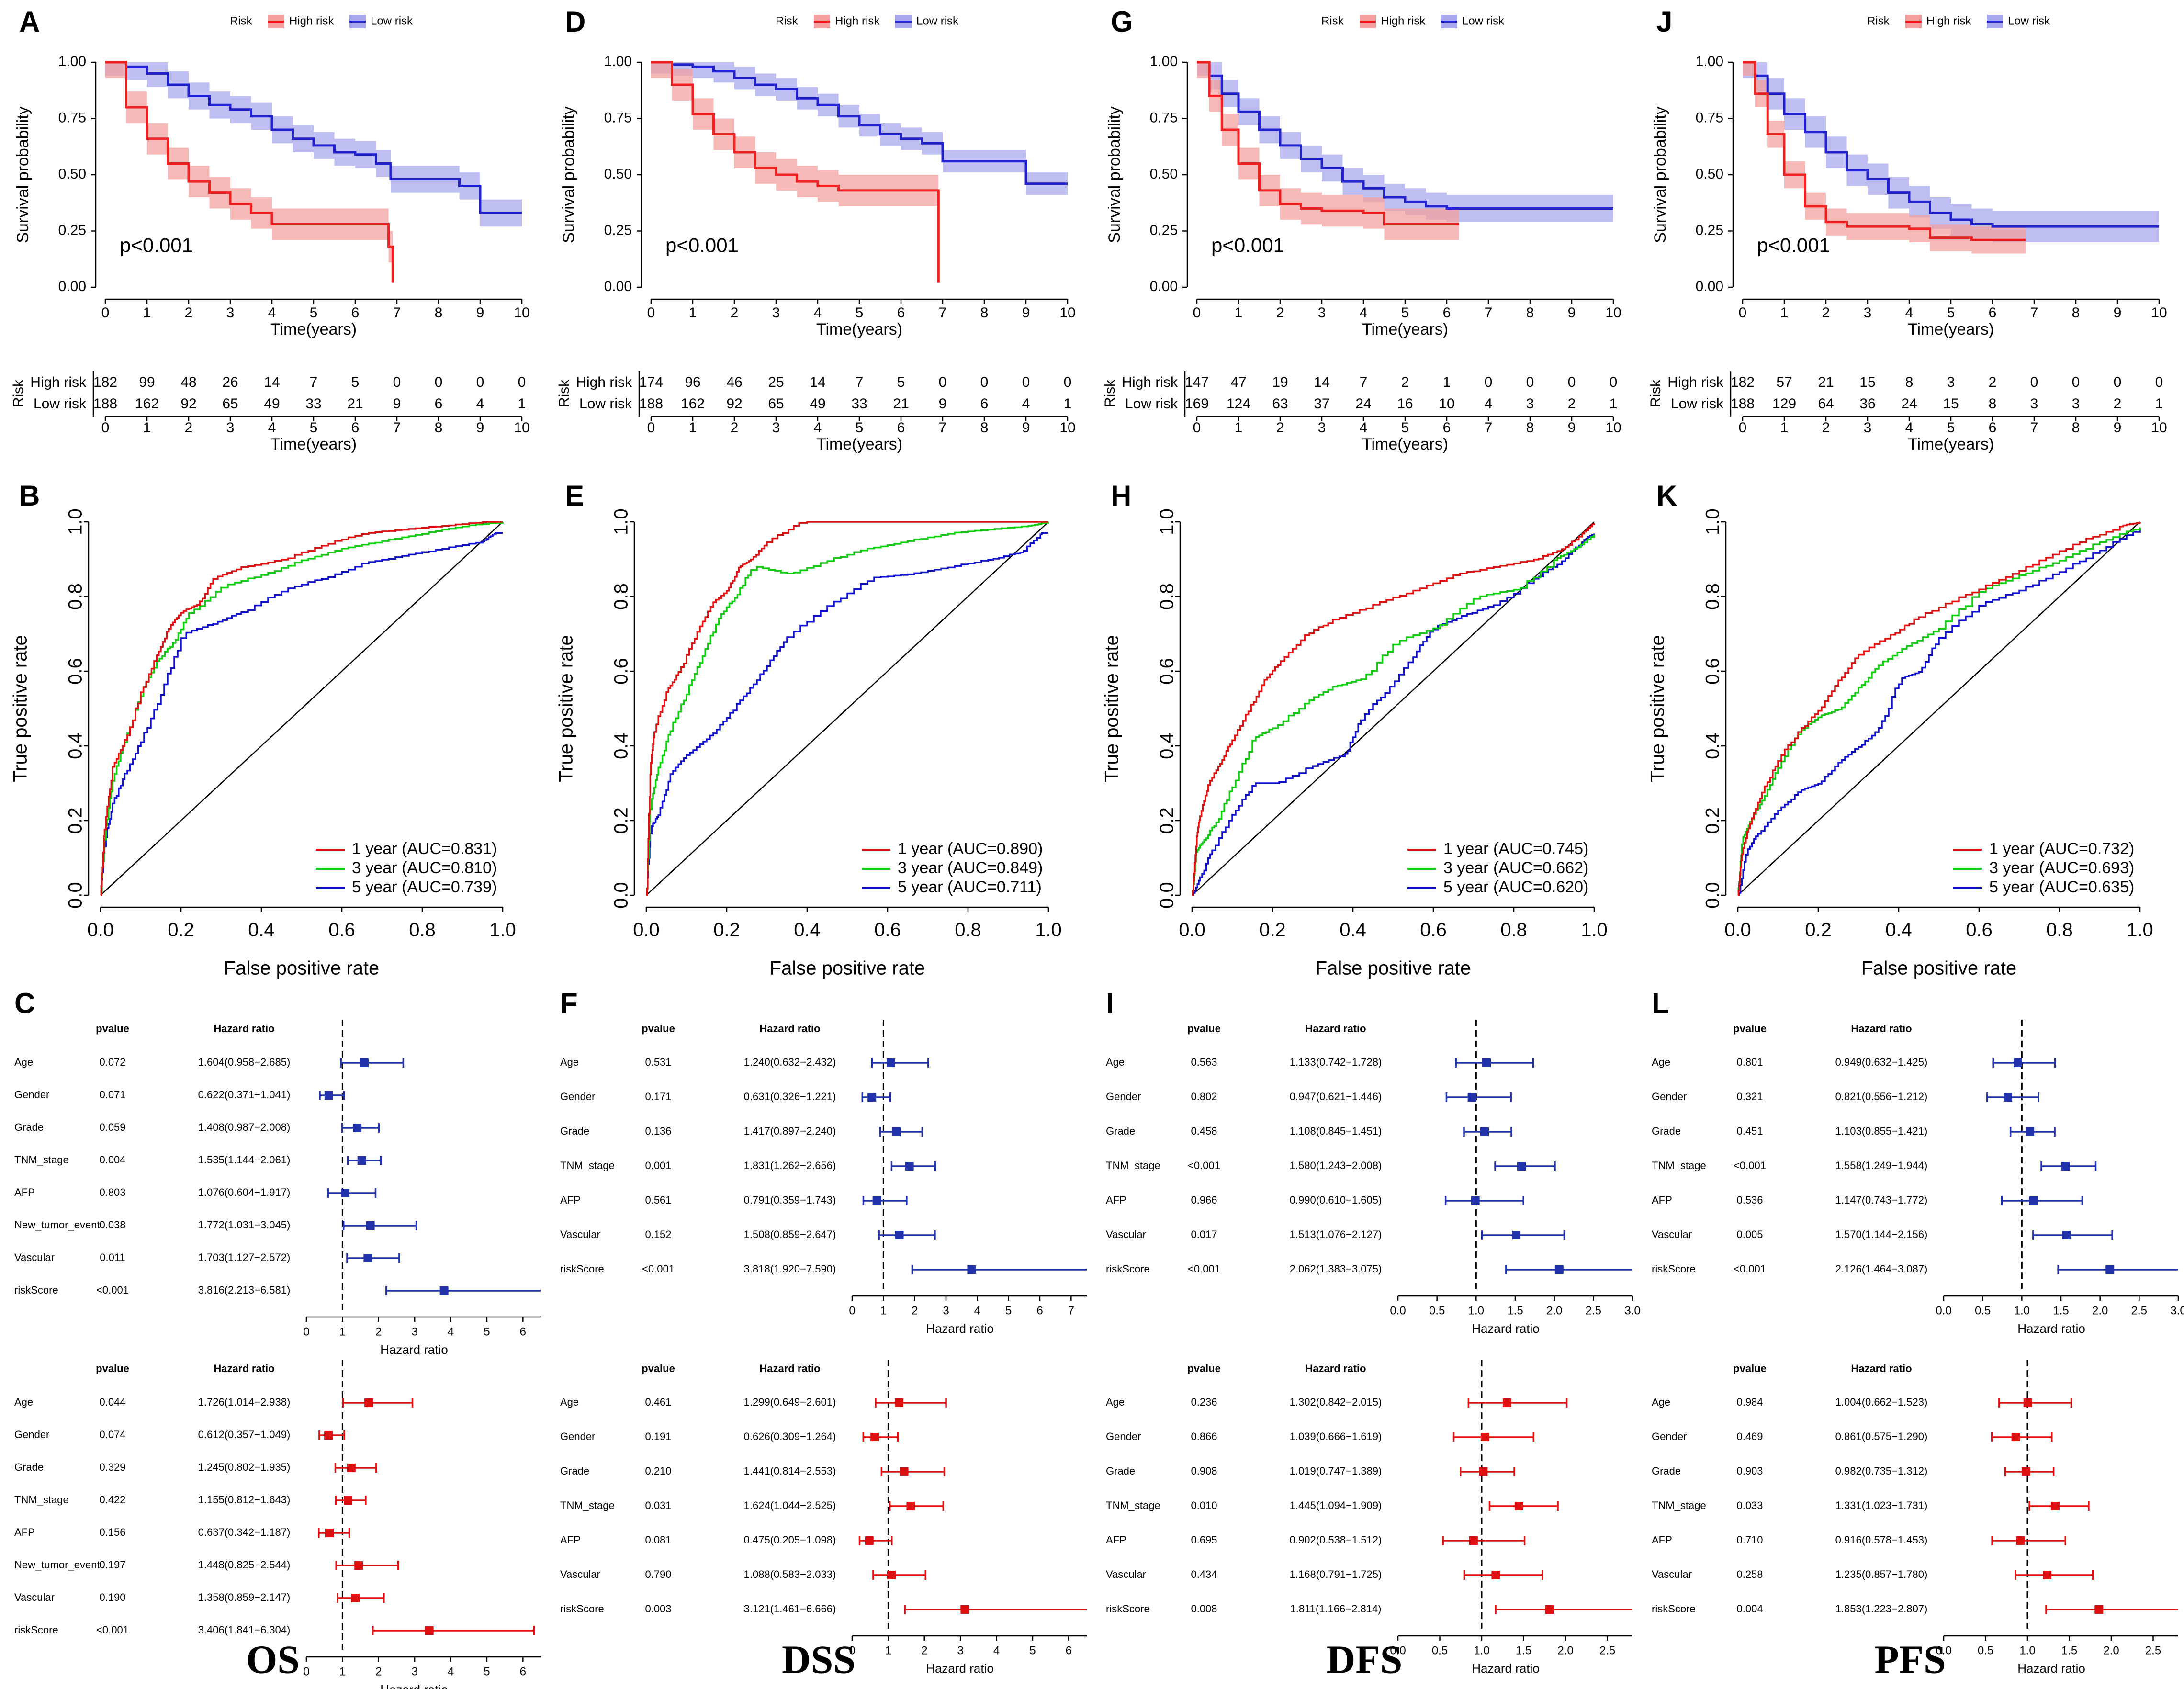 This screenshot has width=2184, height=1689. Describe the element at coordinates (1750, 1368) in the screenshot. I see `forest-multi-pvalue-header: pvalue` at that location.